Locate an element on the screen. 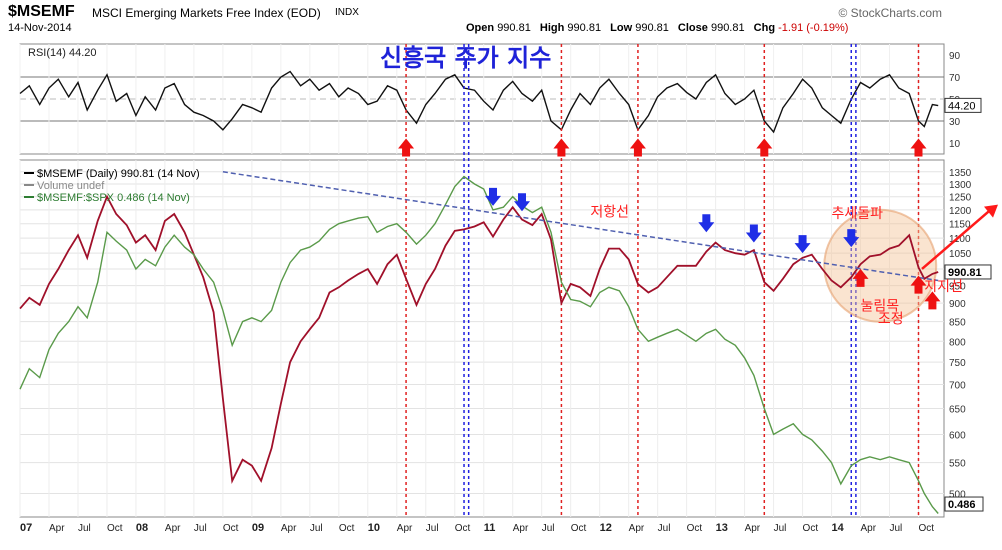  price-tick-label: 750 is located at coordinates (957, 363).